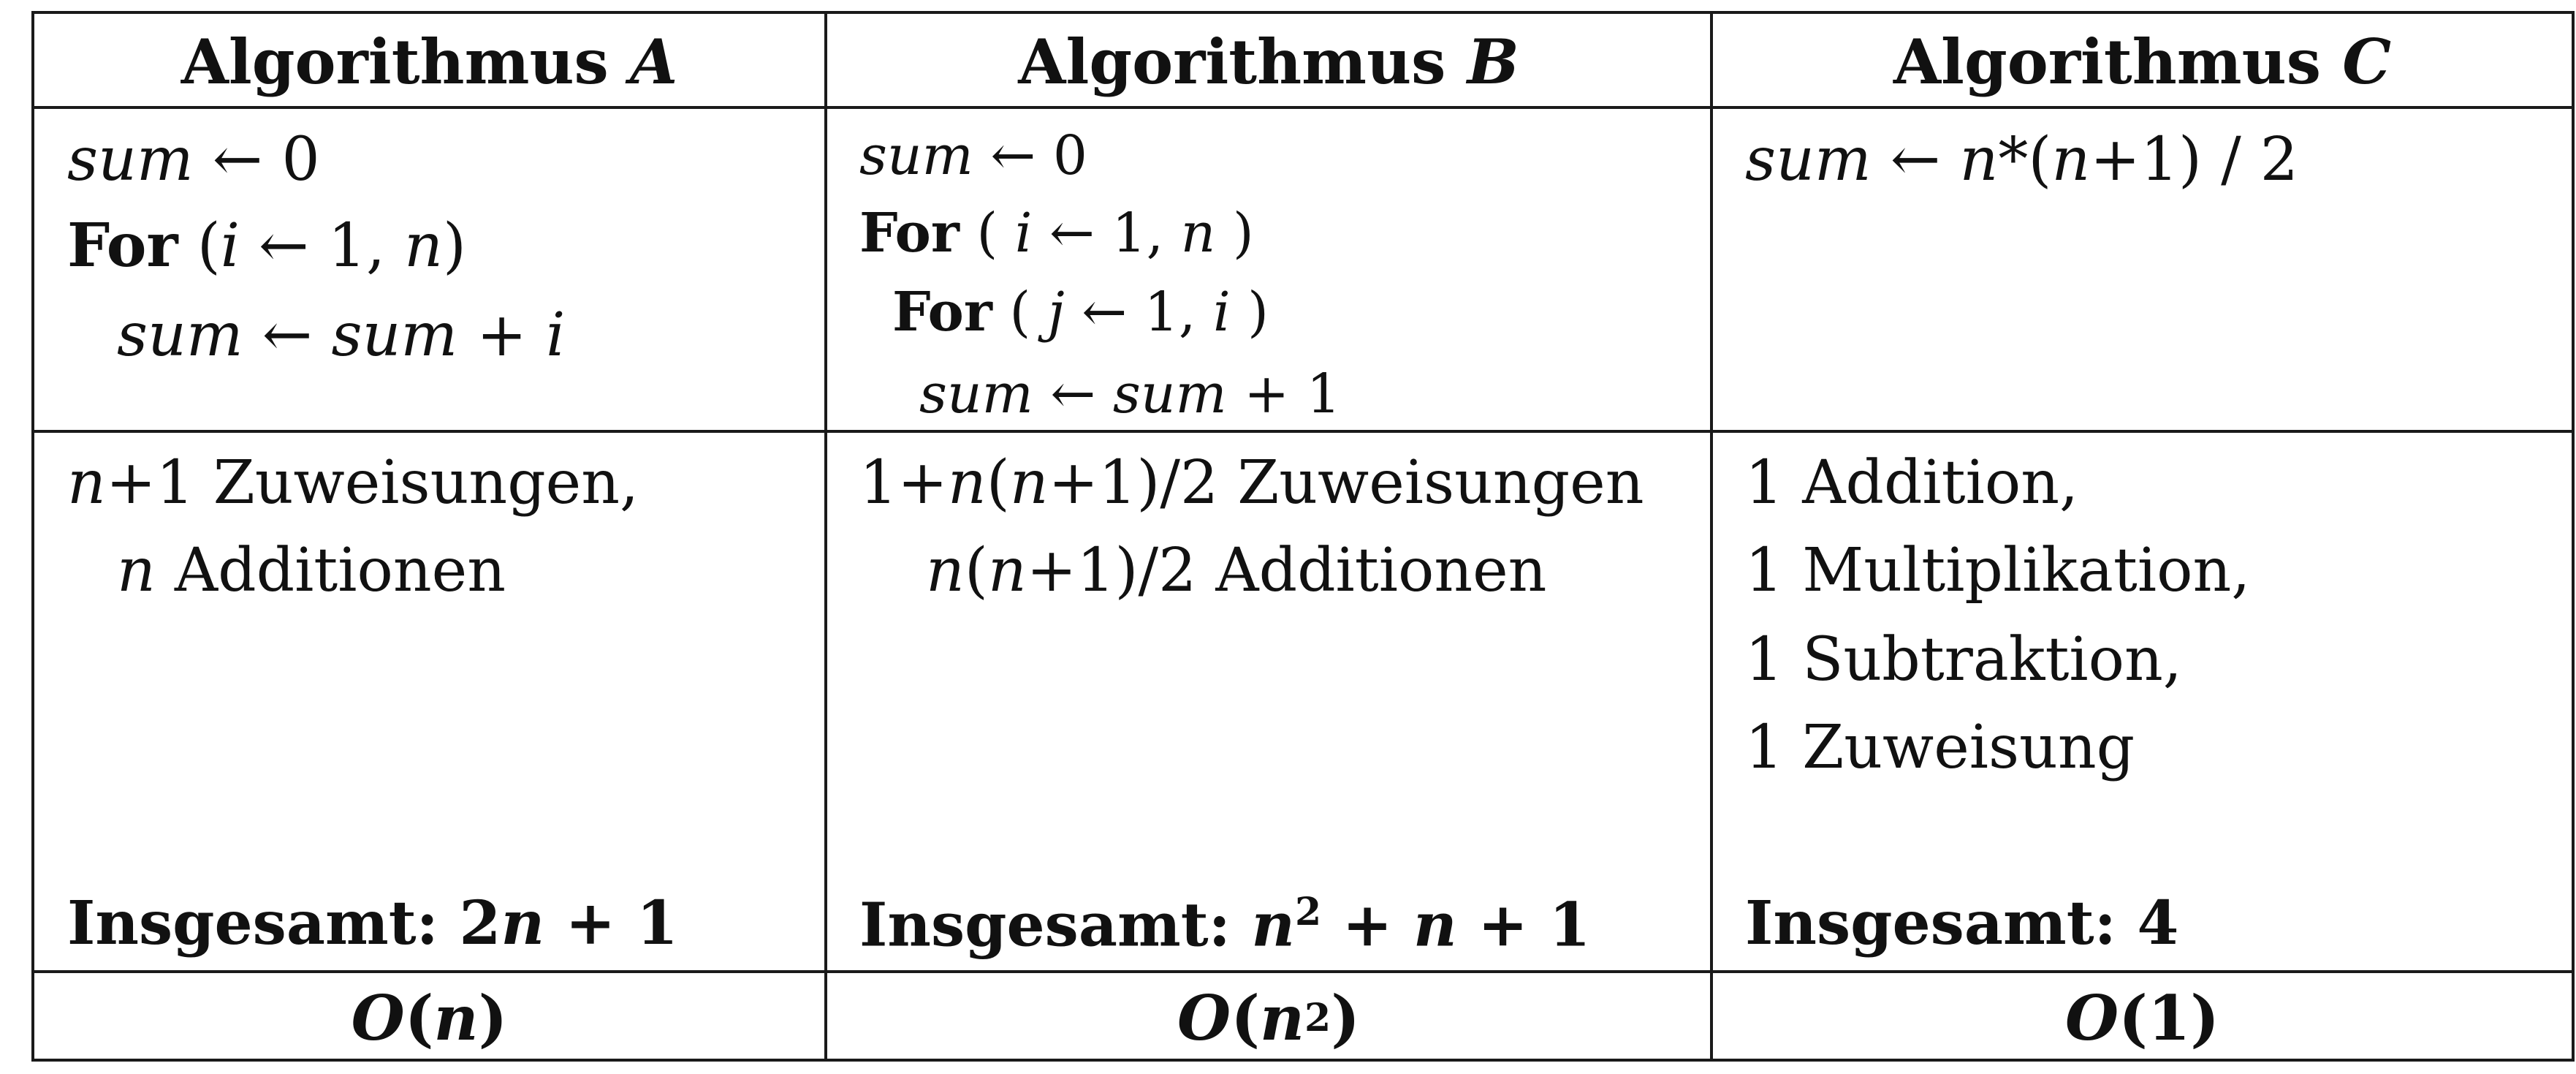  I want to click on ops-c-line-2: 1 Multiplikation,, so click(1998, 570).